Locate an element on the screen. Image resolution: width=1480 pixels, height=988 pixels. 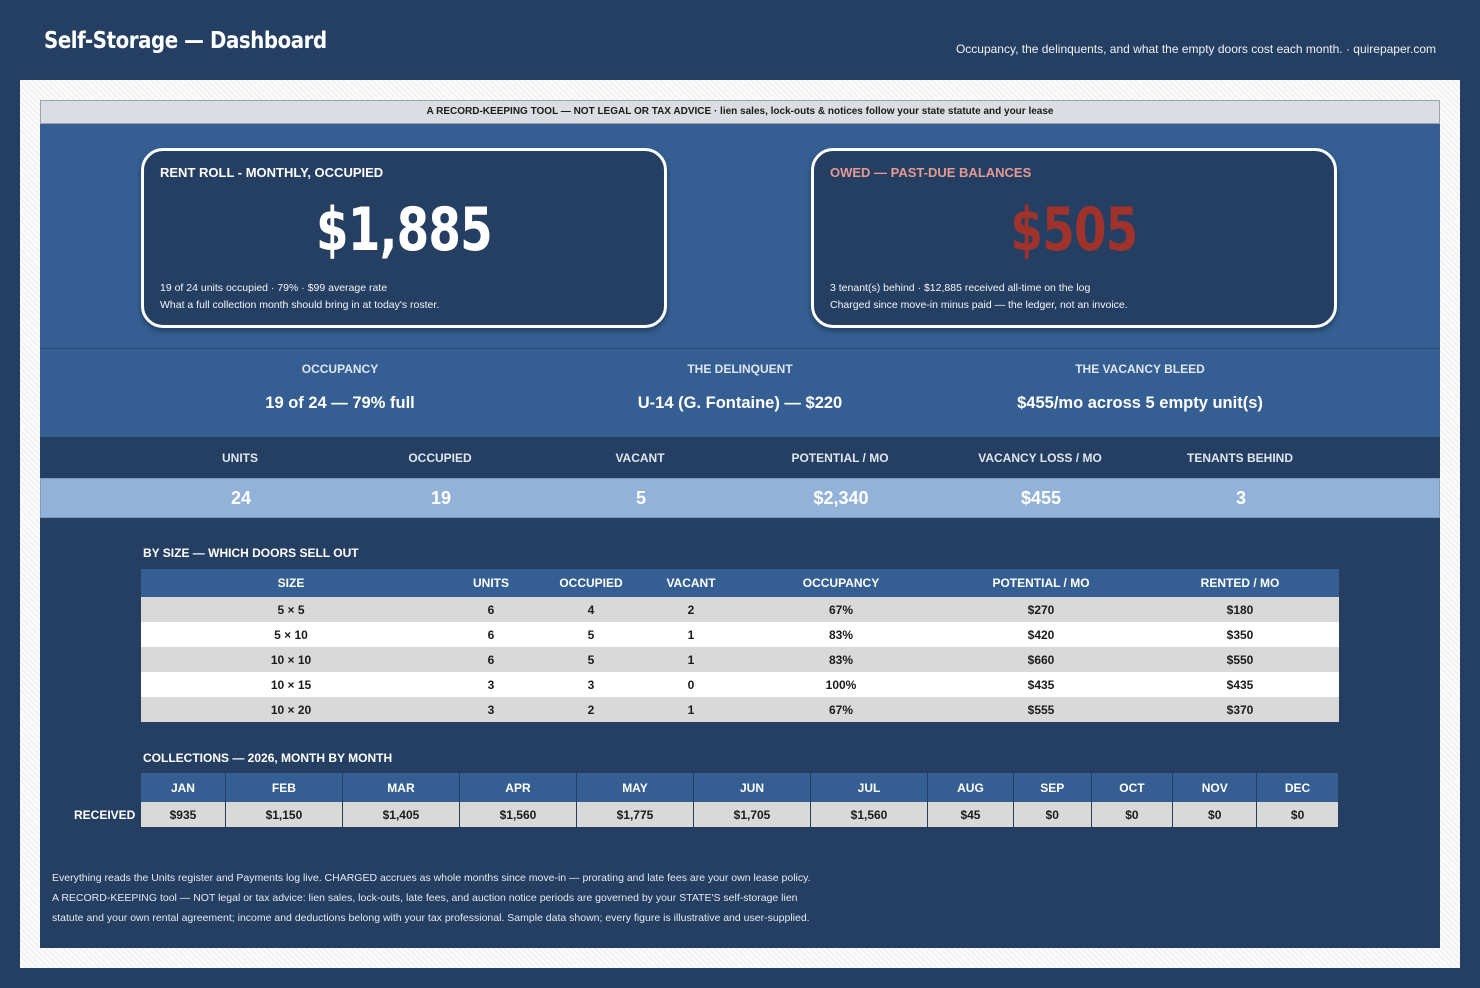
table-cell: 5 × 10 is located at coordinates (291, 634).